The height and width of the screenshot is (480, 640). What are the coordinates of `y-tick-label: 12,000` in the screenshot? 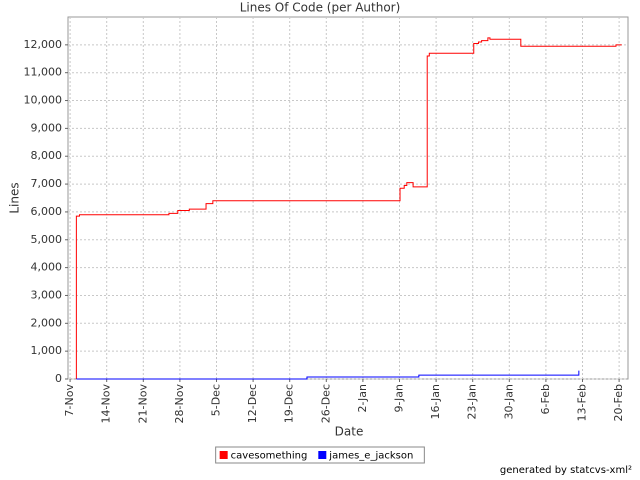 It's located at (43, 44).